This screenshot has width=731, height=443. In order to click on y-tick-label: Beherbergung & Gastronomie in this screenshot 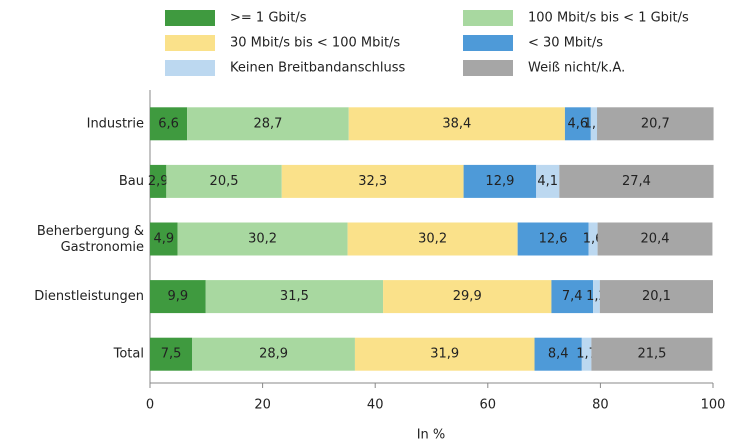, I will do `click(90, 239)`.